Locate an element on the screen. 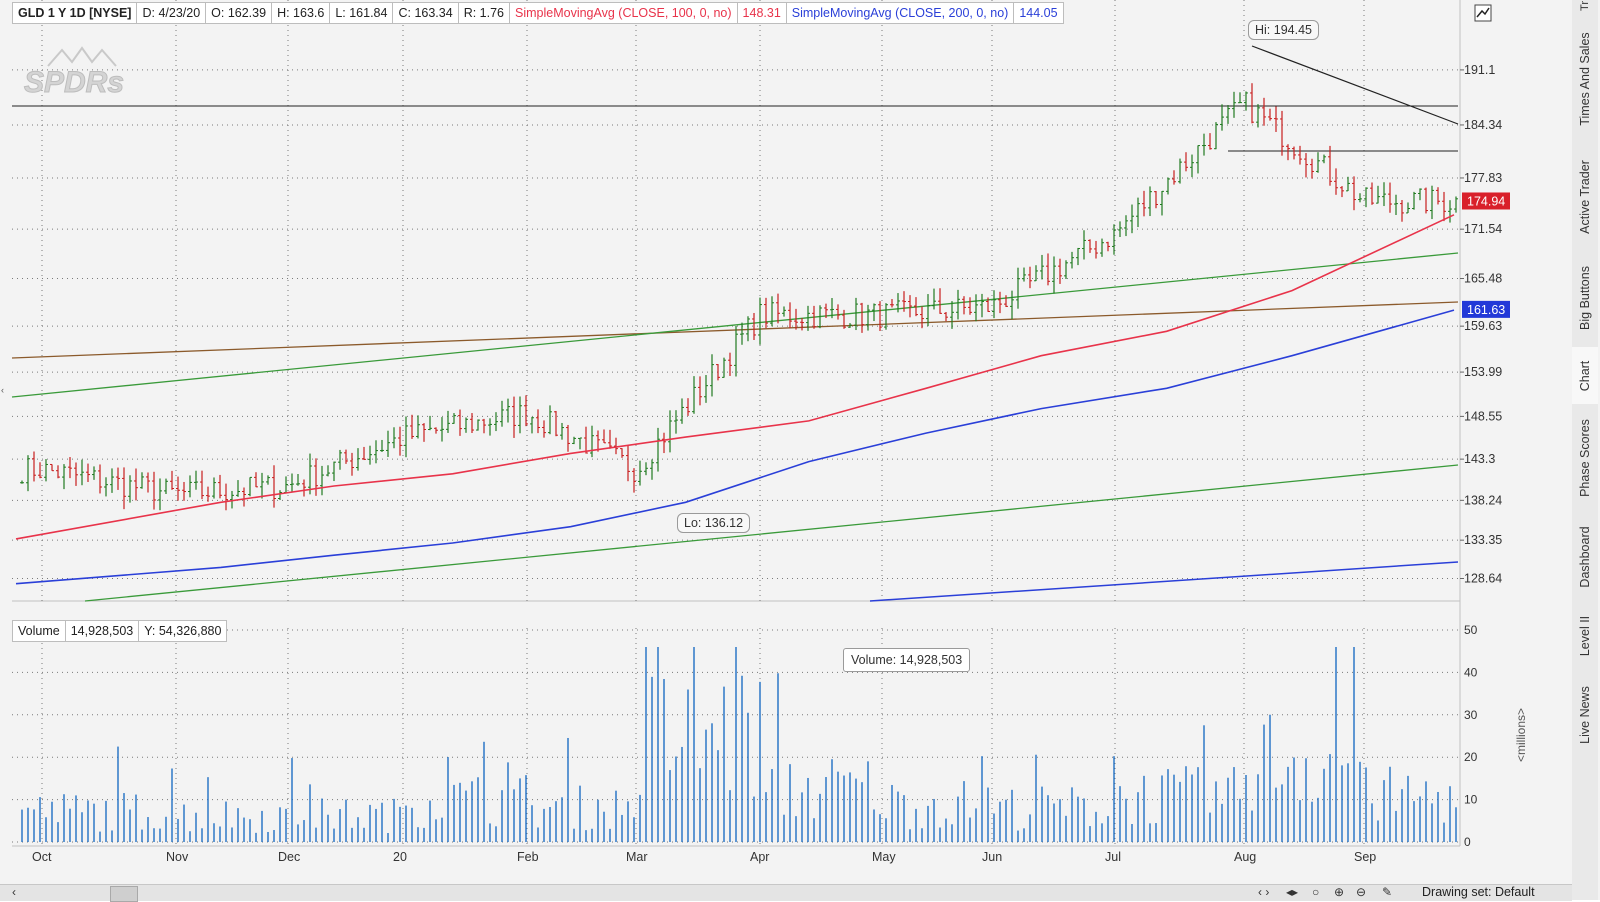 This screenshot has height=902, width=1600. last-price-tag is located at coordinates (1486, 201).